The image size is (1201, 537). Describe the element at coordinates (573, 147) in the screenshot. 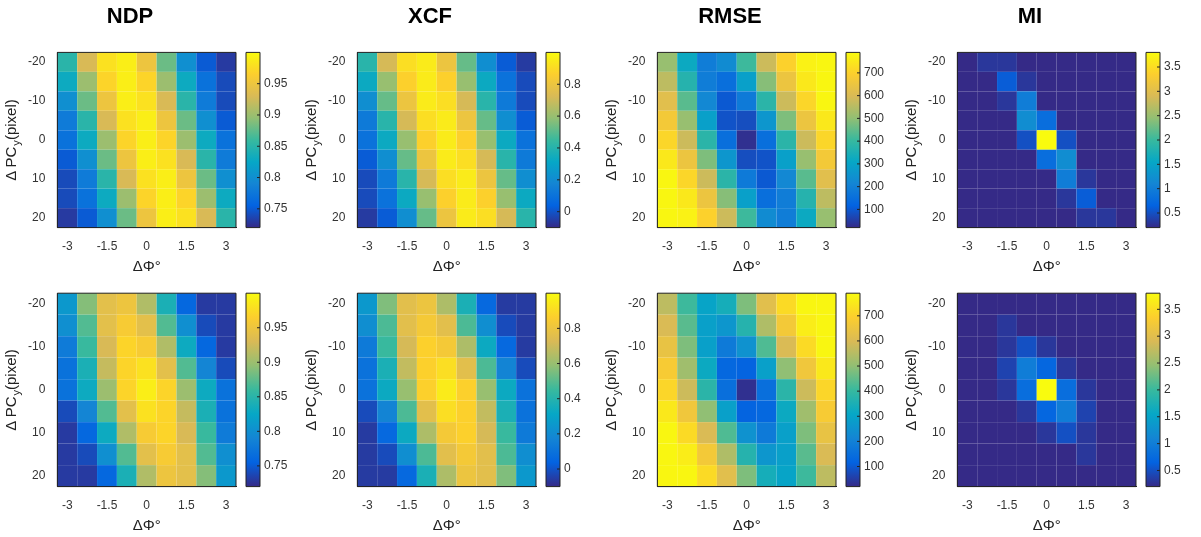

I see `color-bar-label: 0.4` at that location.